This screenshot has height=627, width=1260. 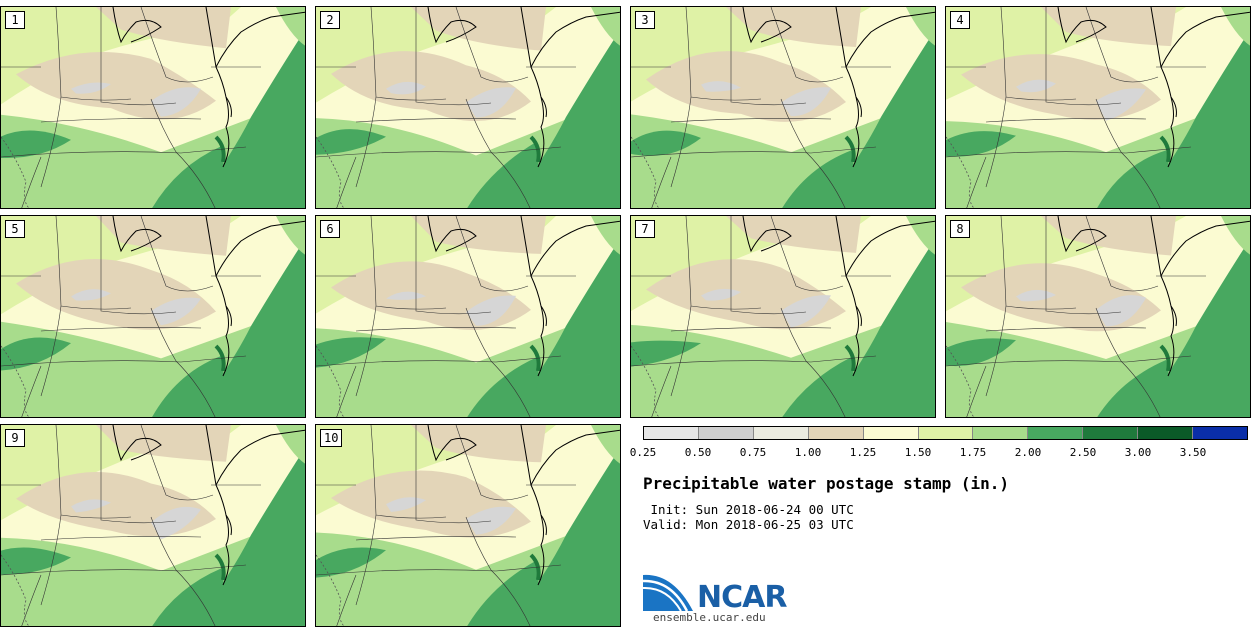 What do you see at coordinates (973, 452) in the screenshot?
I see `colorbar-tick-label: 1.75` at bounding box center [973, 452].